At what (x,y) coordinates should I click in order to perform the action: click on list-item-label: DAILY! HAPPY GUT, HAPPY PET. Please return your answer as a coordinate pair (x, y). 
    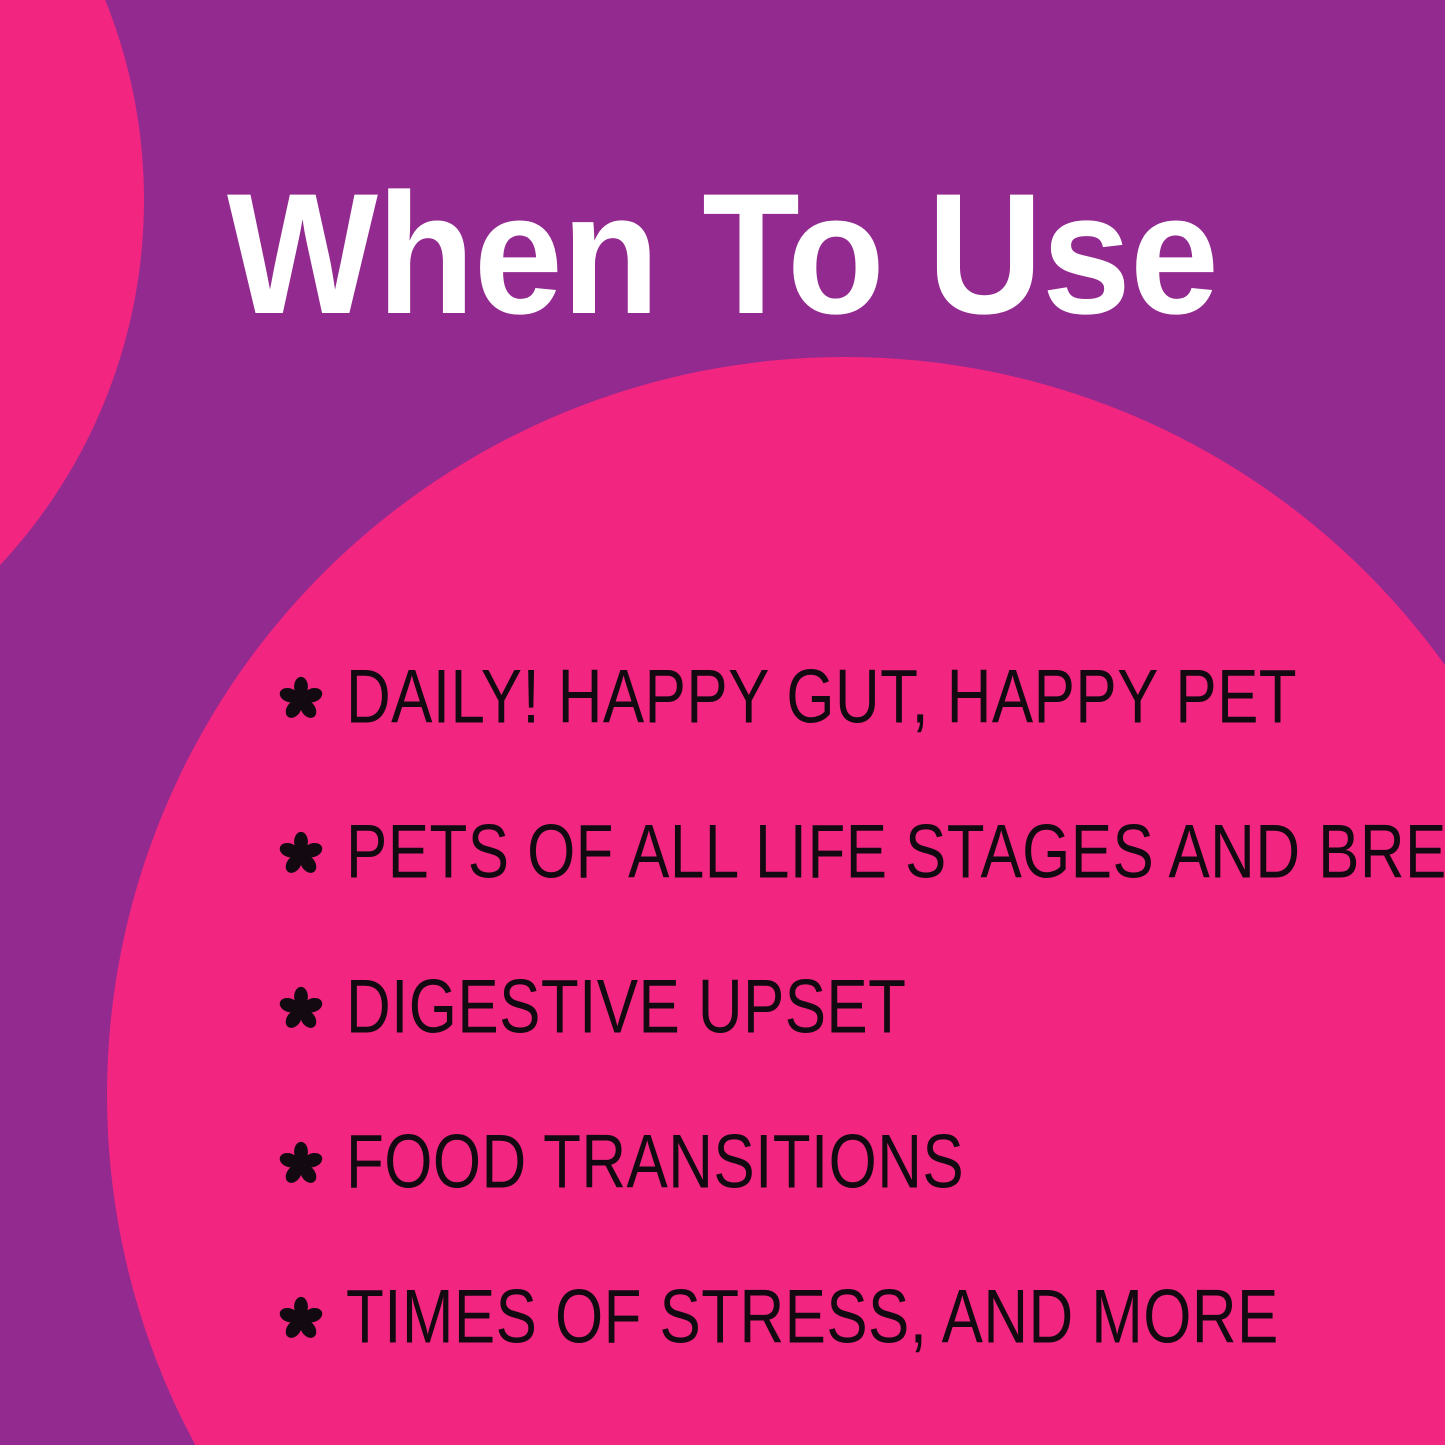
    Looking at the image, I should click on (822, 697).